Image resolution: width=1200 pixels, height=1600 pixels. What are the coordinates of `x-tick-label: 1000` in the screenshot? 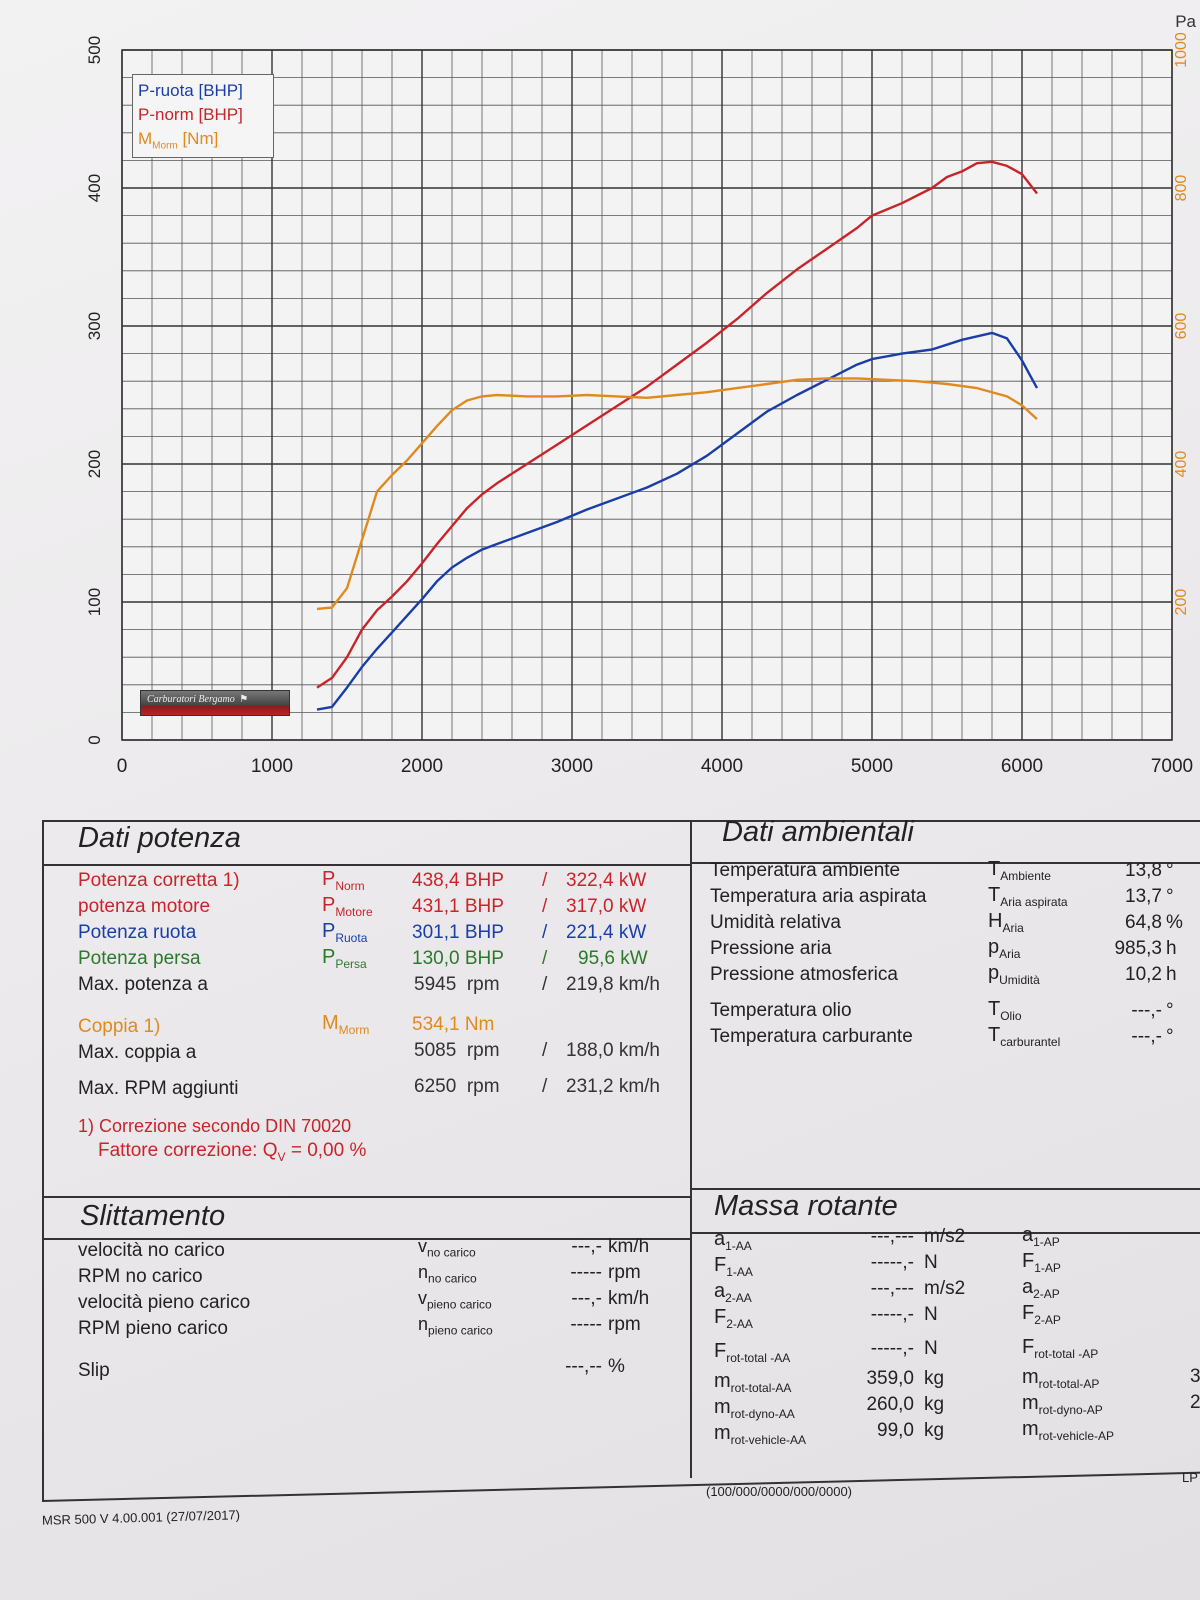 It's located at (272, 766).